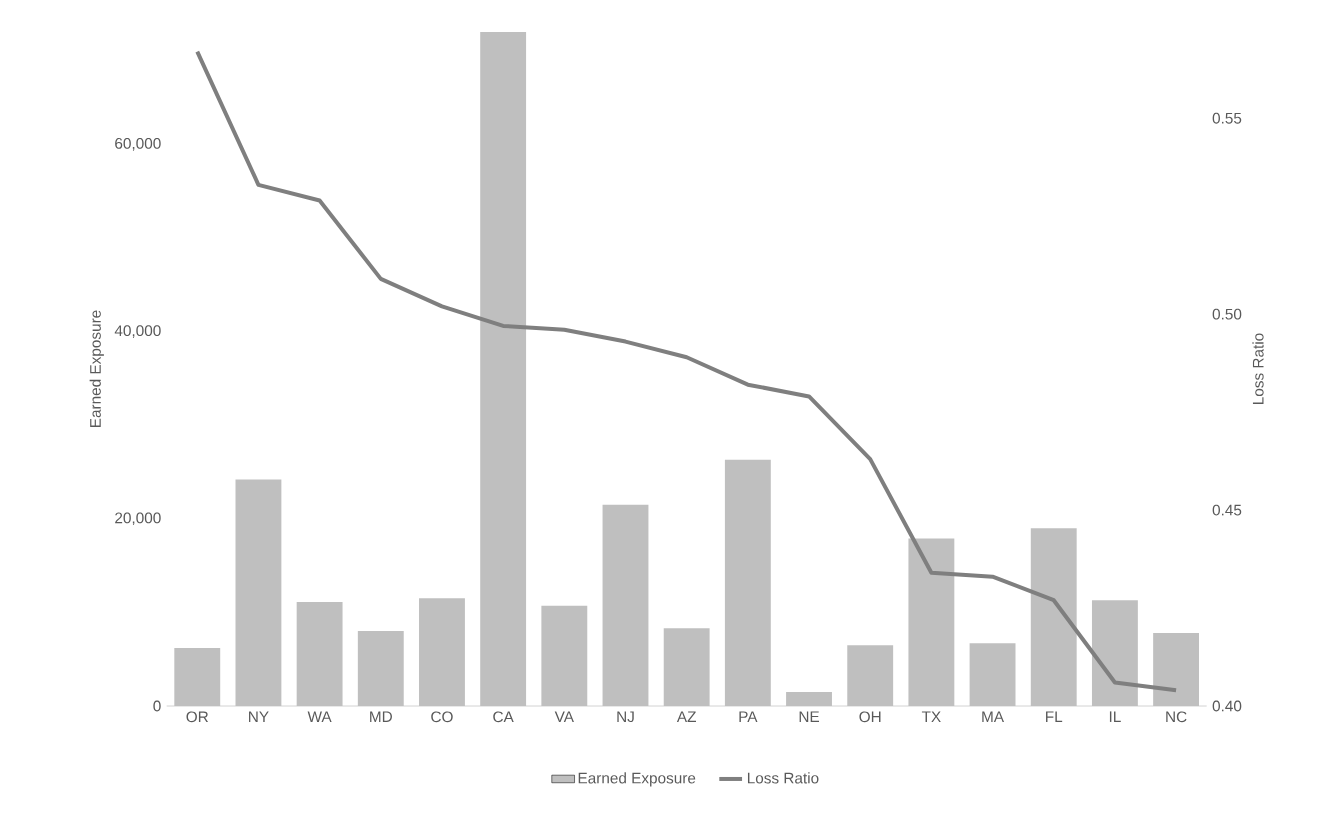 The image size is (1334, 819). I want to click on y-tick-label: 40,000, so click(137, 331).